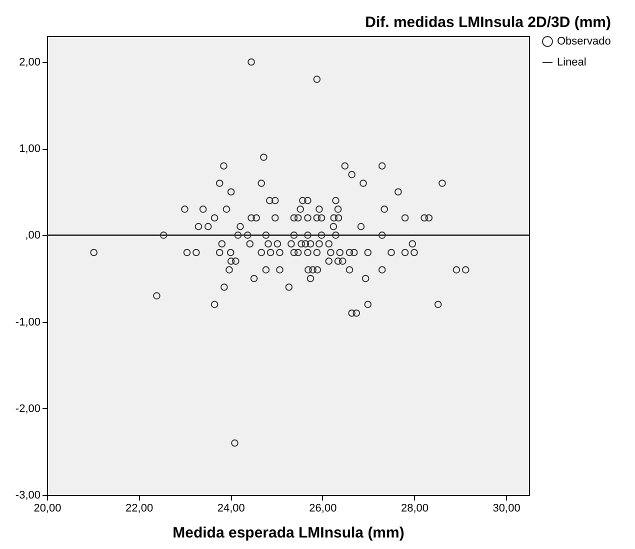 This screenshot has height=549, width=635. Describe the element at coordinates (323, 508) in the screenshot. I see `x-tick-label: 26,00` at that location.